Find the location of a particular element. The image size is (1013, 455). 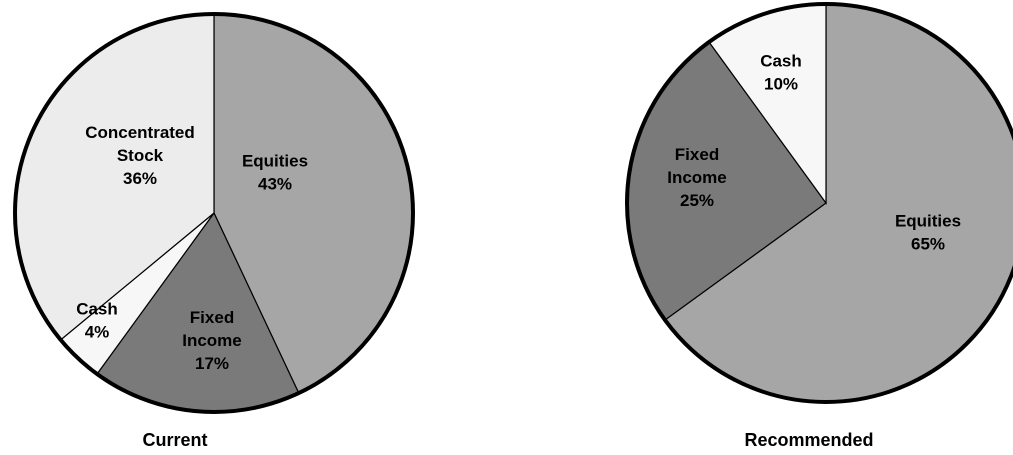

slice-label-cash: Cash 10% is located at coordinates (781, 73).